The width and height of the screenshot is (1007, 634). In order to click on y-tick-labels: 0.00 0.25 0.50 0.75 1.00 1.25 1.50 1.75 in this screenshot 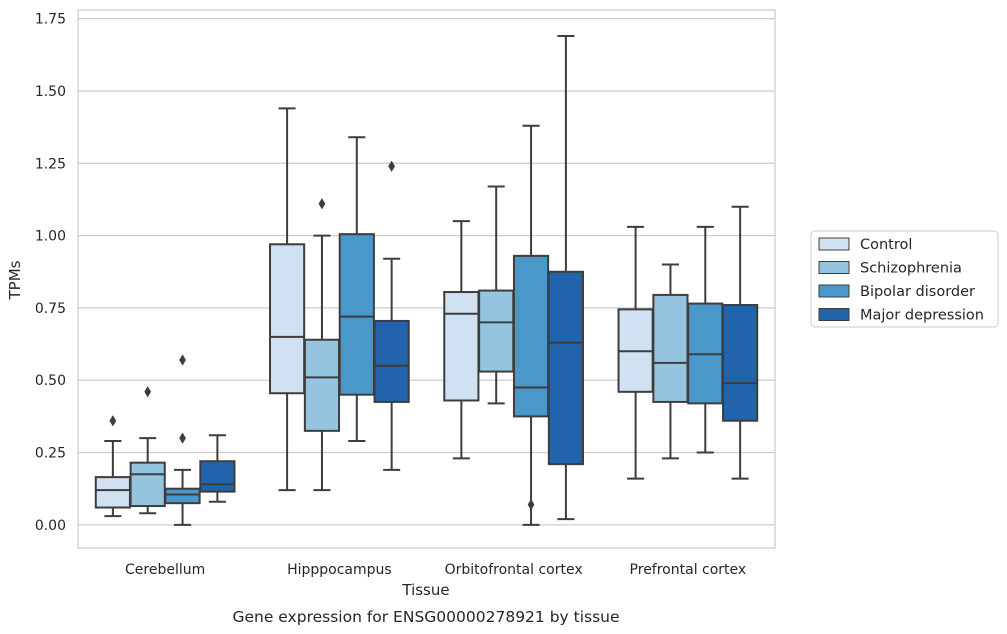, I will do `click(50, 273)`.